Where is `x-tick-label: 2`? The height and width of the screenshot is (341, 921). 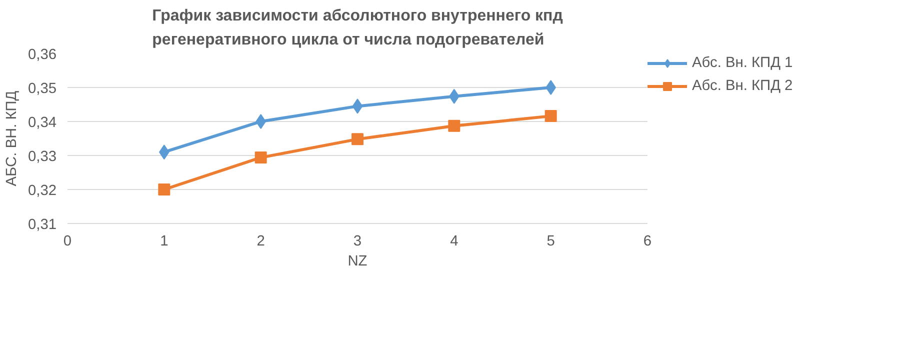 x-tick-label: 2 is located at coordinates (260, 242).